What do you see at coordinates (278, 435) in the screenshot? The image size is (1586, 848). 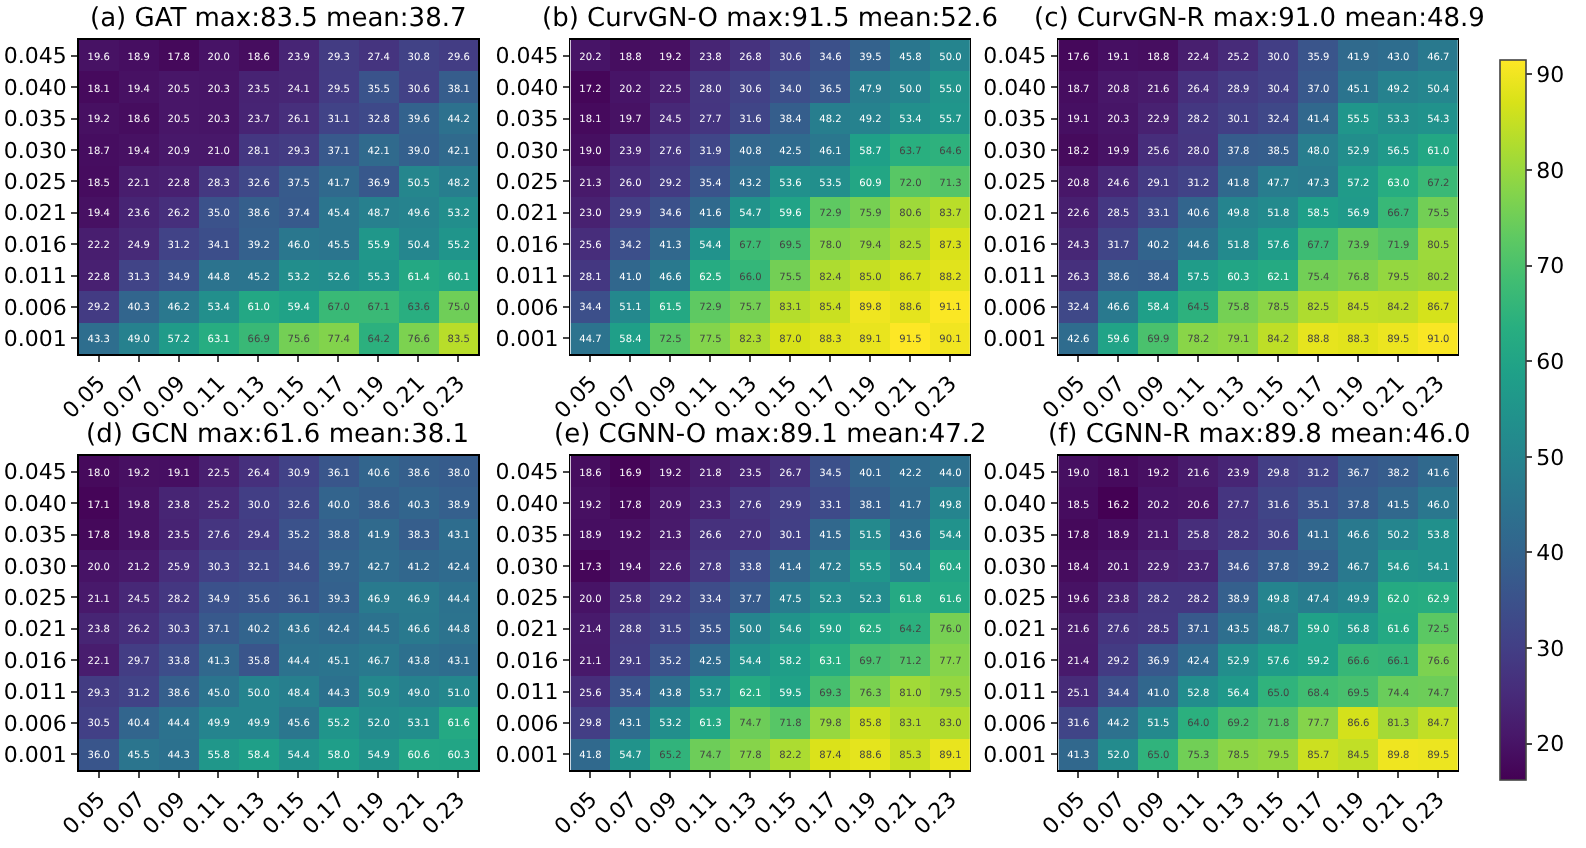 I see `chart-title: (d) GCN max:61.6 mean:38.1` at bounding box center [278, 435].